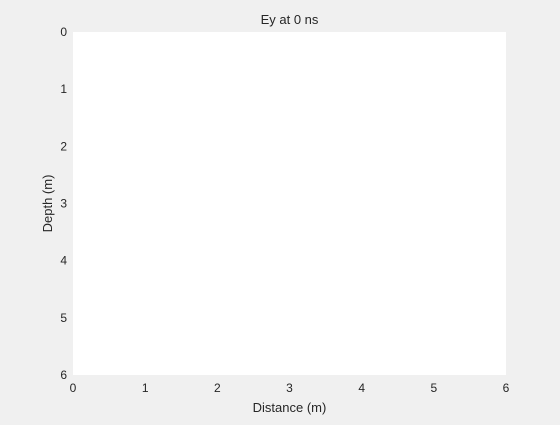  What do you see at coordinates (63, 375) in the screenshot?
I see `y-tick-label: 6` at bounding box center [63, 375].